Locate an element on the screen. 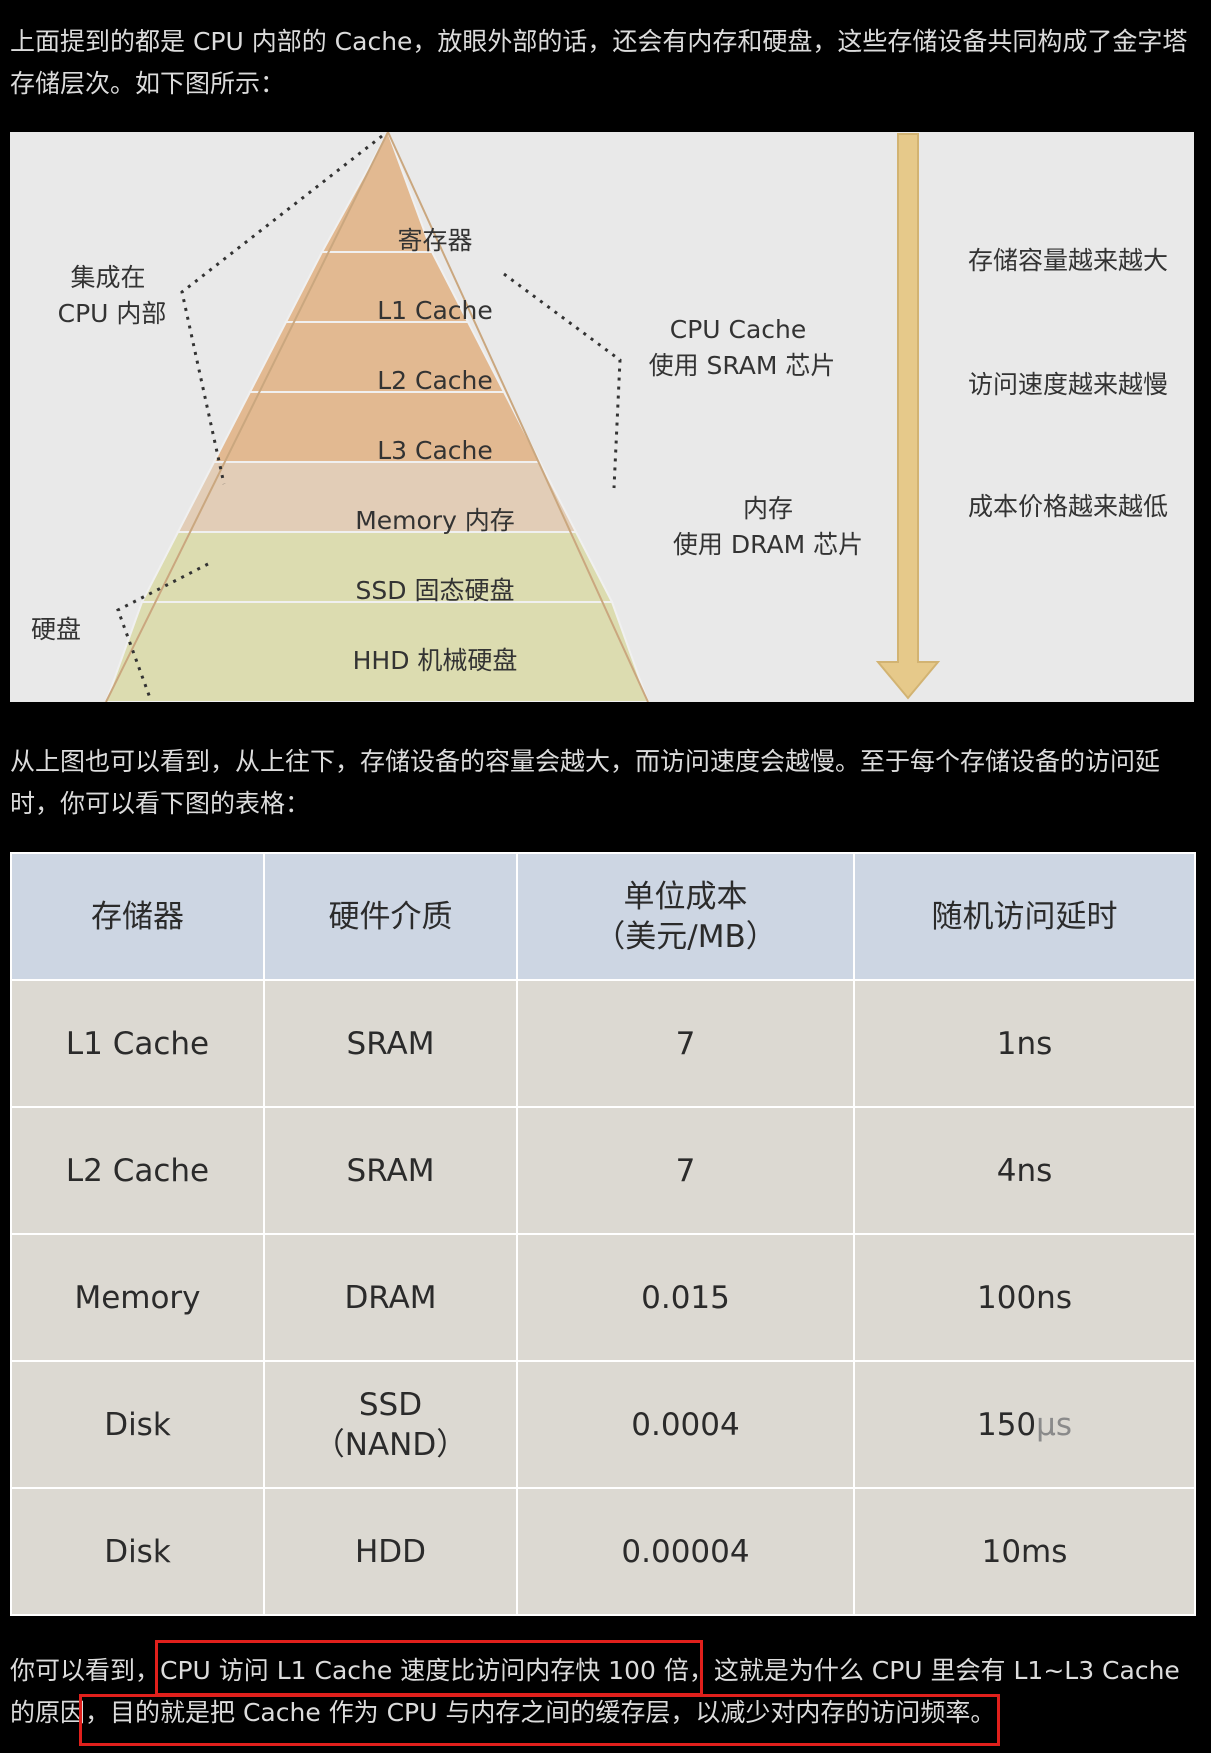  cell-storage: Memory is located at coordinates (137, 1297).